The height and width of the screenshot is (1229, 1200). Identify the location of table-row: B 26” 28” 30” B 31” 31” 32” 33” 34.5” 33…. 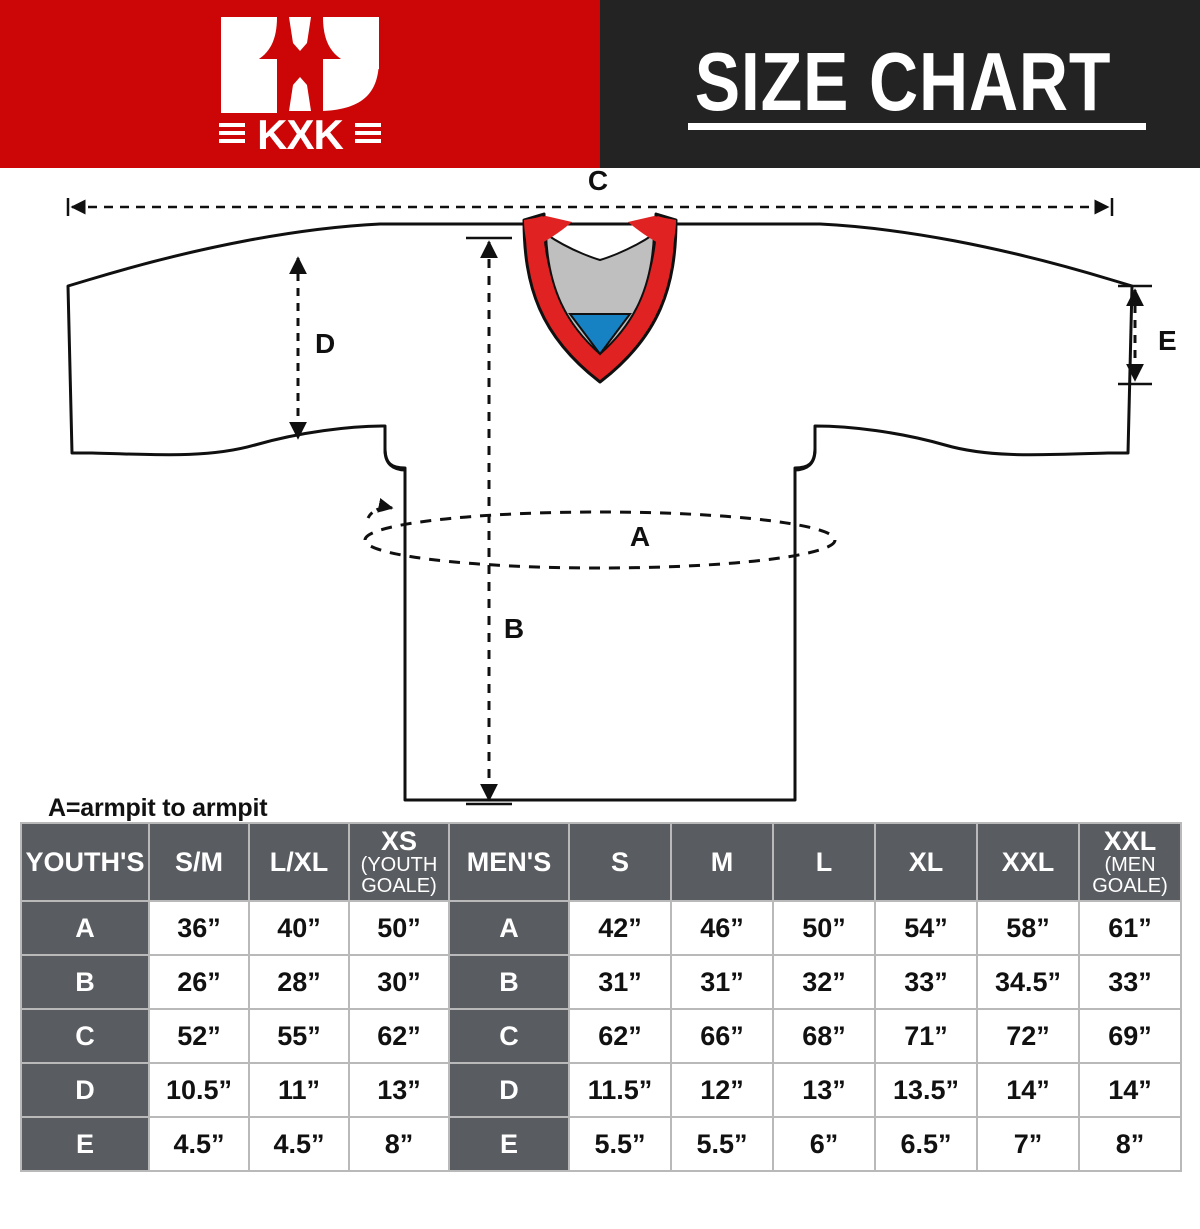
(601, 982).